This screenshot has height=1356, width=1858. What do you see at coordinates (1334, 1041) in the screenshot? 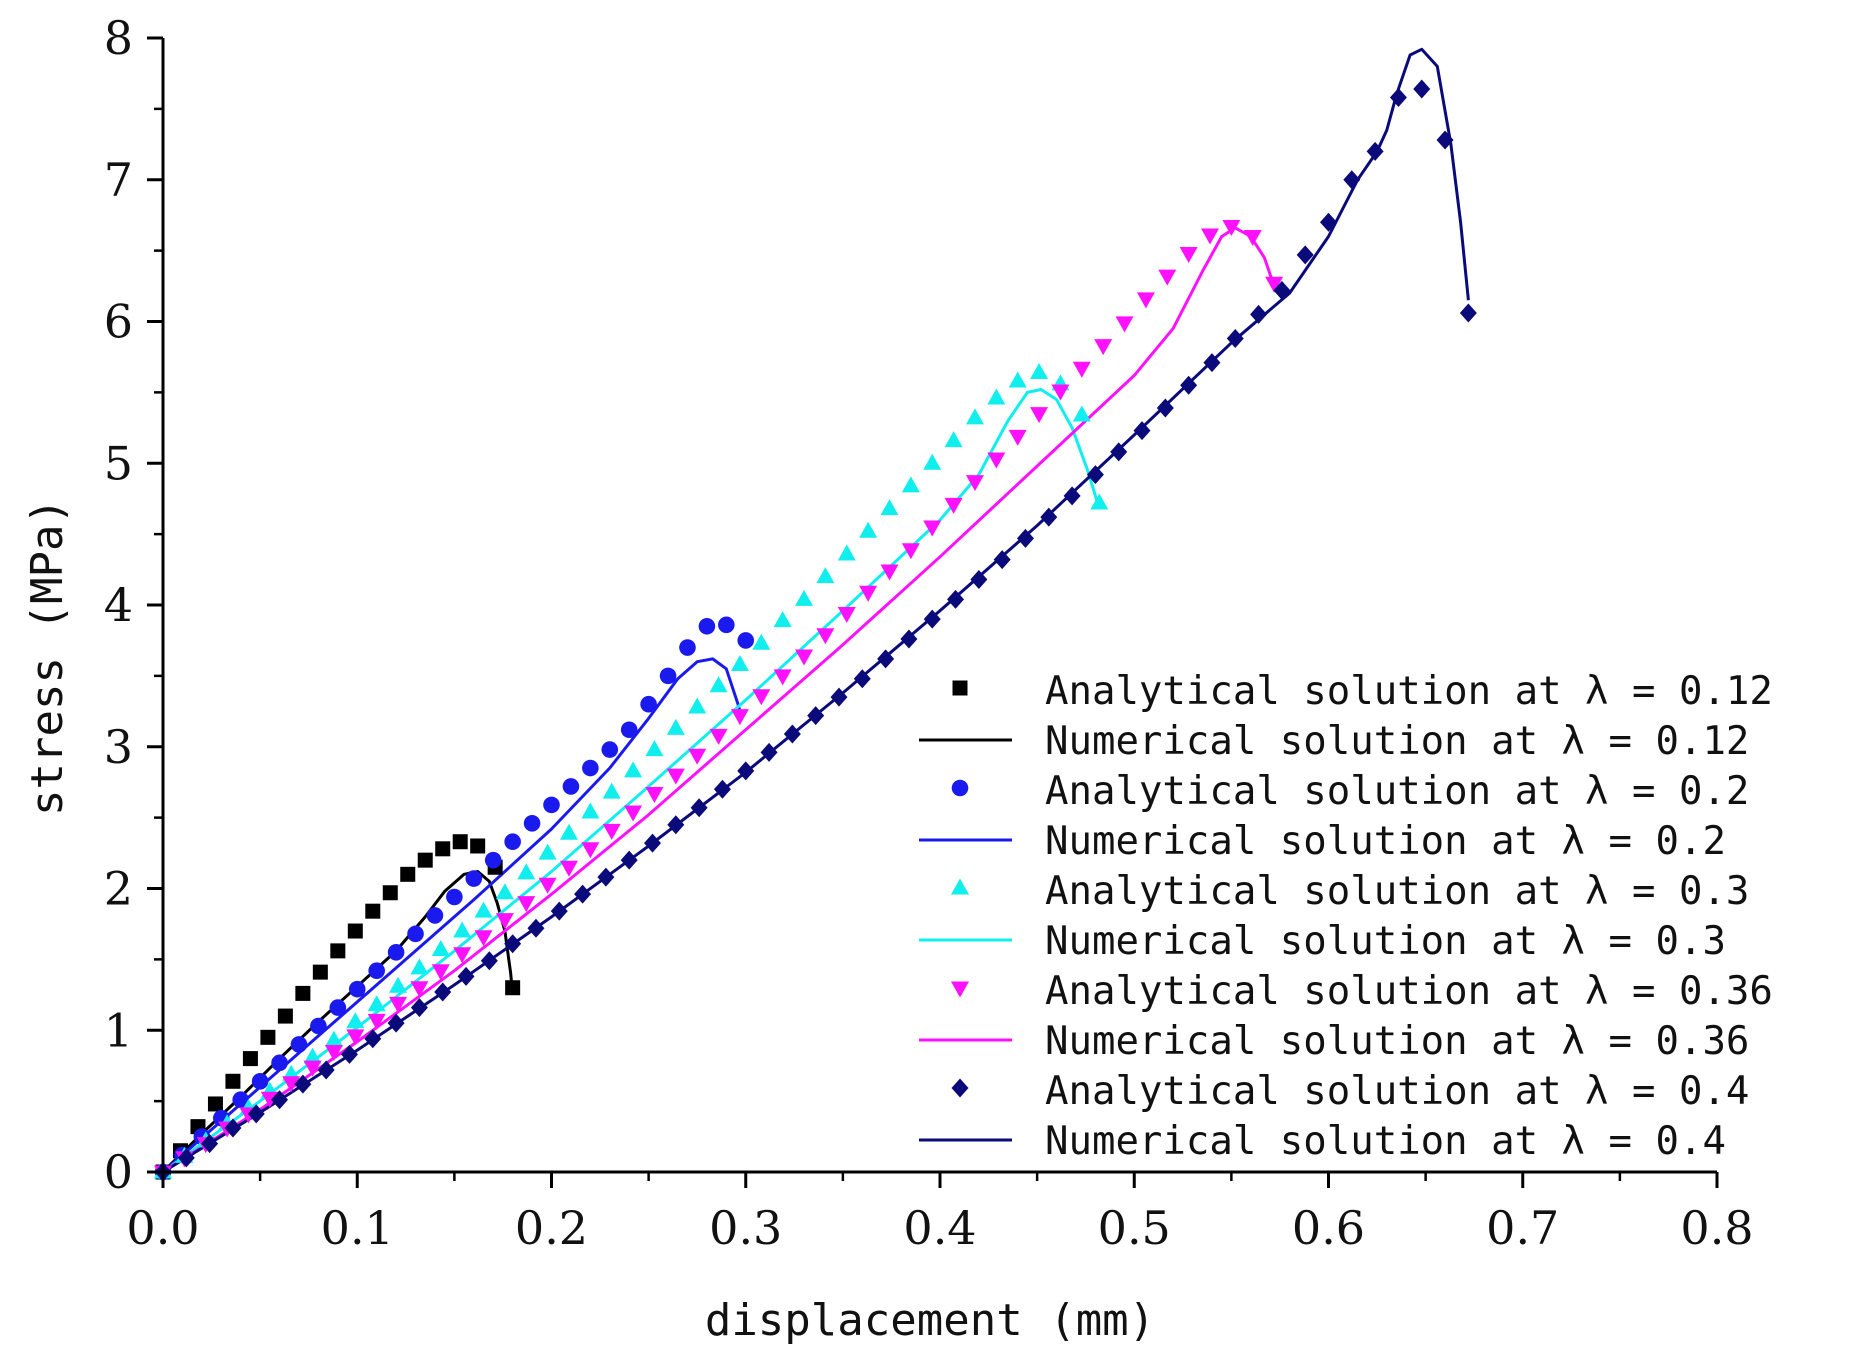
I see `legend-entry-7: Numerical solution at λ = 0.36` at bounding box center [1334, 1041].